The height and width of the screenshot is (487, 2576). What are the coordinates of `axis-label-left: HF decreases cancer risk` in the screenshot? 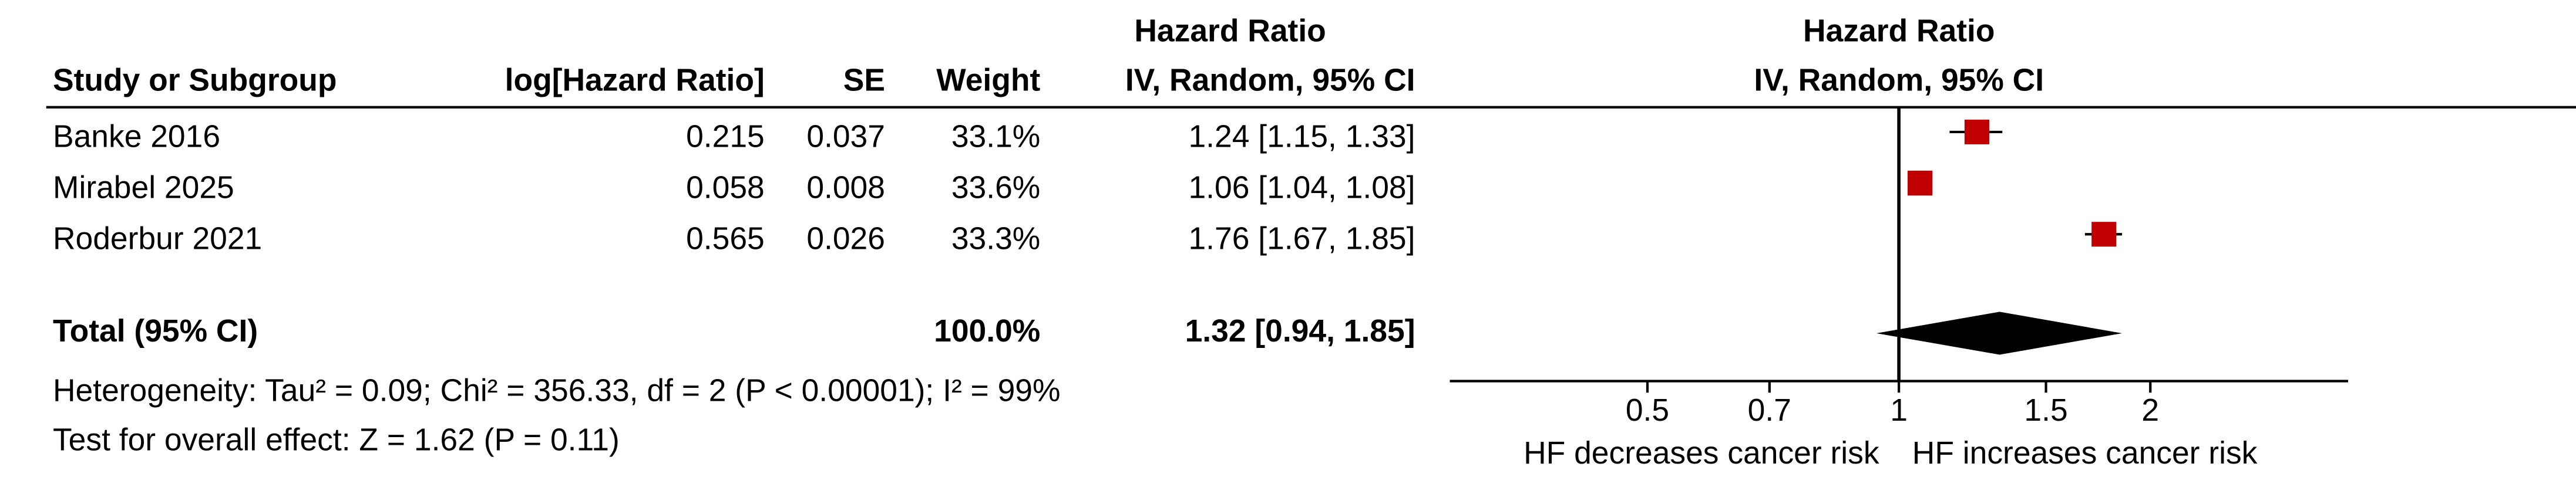 It's located at (1701, 454).